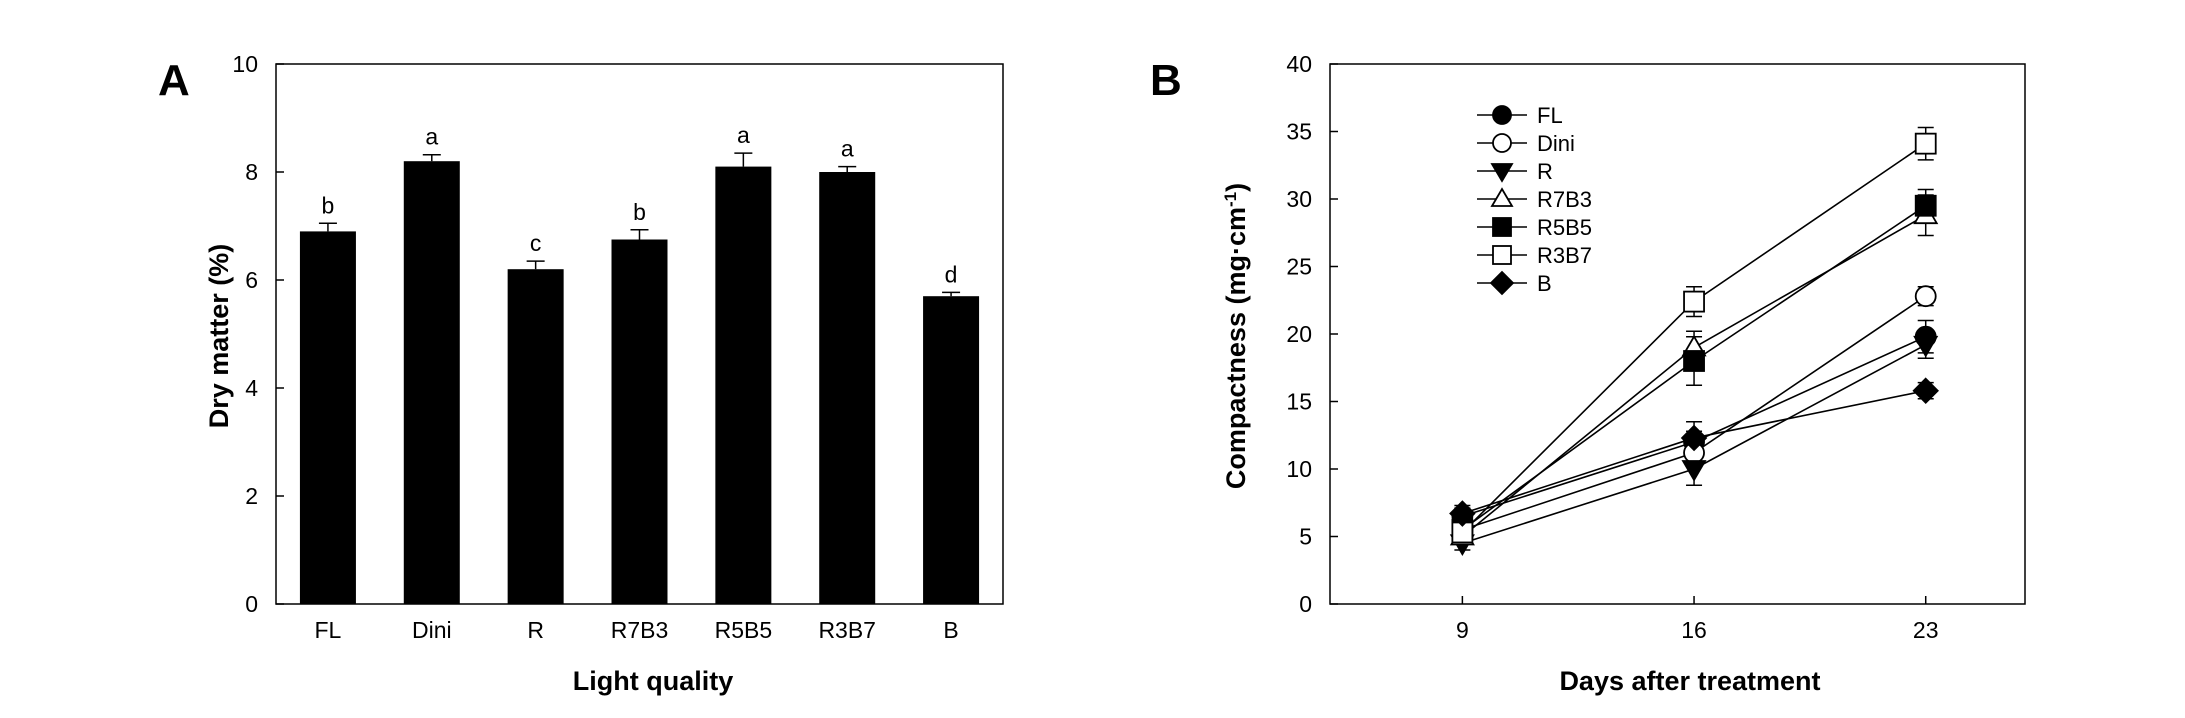 This screenshot has width=2185, height=718. Describe the element at coordinates (1564, 199) in the screenshot. I see `legend-r7b3-label: R7B3` at that location.